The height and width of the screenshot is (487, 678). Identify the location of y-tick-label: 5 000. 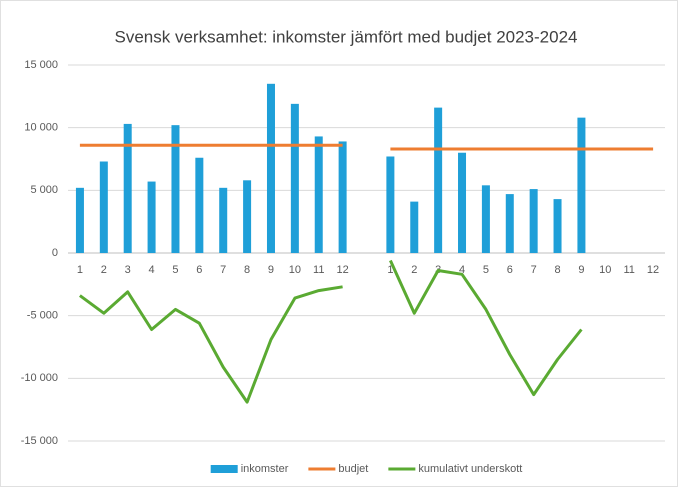
(44, 190).